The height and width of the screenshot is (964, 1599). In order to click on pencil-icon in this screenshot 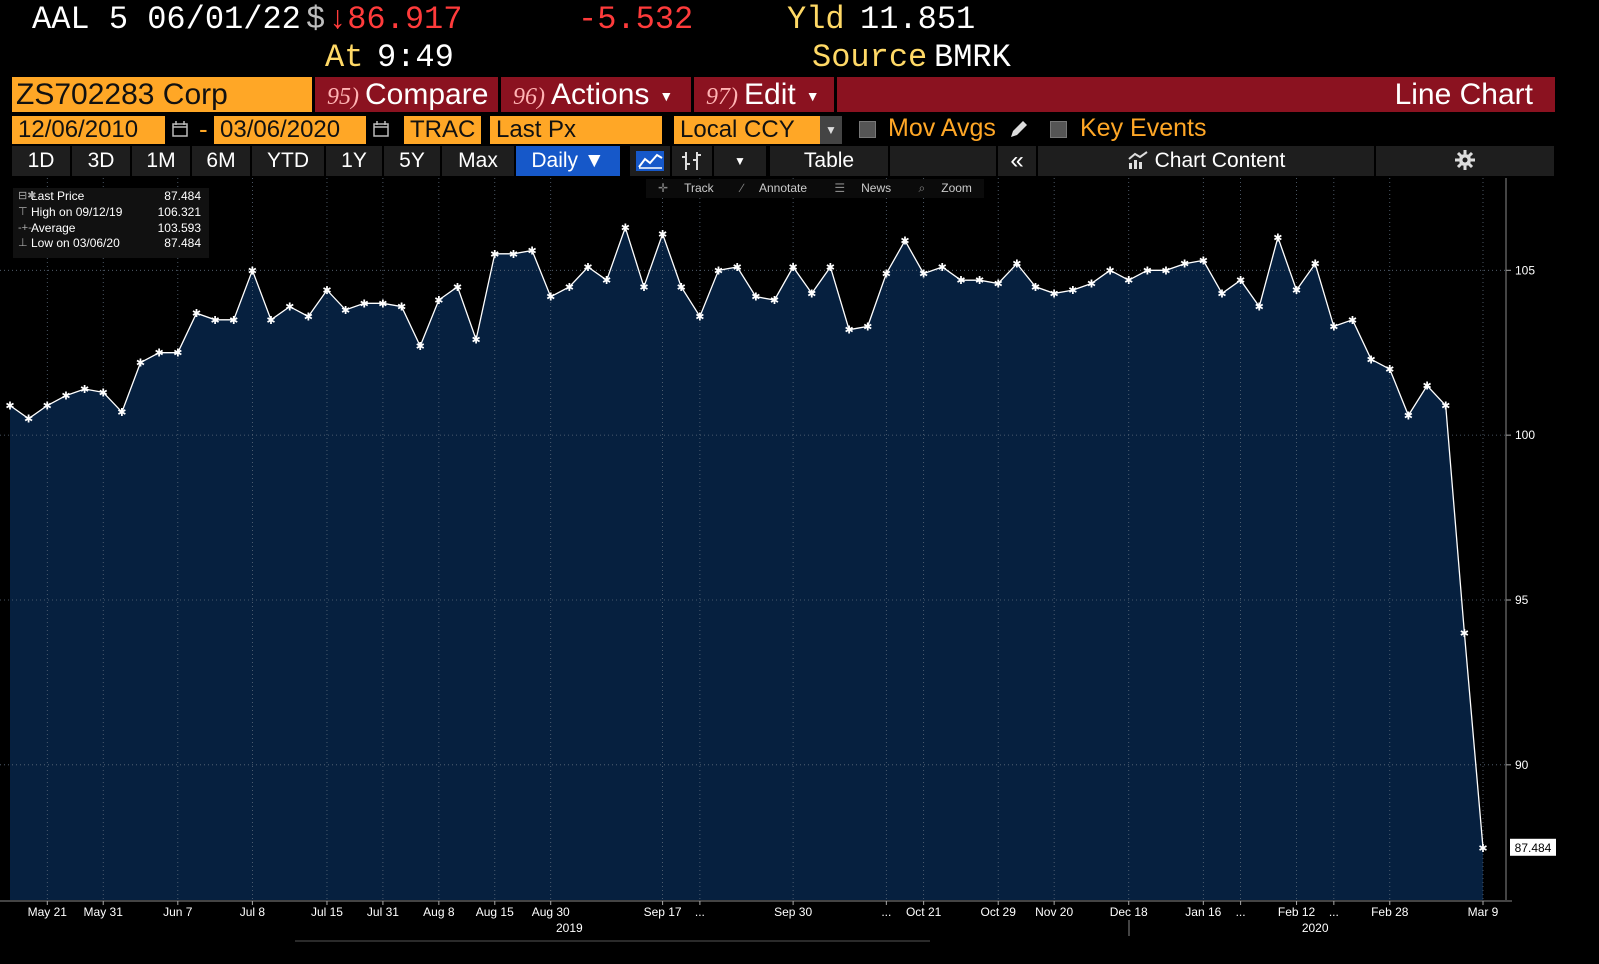, I will do `click(1019, 131)`.